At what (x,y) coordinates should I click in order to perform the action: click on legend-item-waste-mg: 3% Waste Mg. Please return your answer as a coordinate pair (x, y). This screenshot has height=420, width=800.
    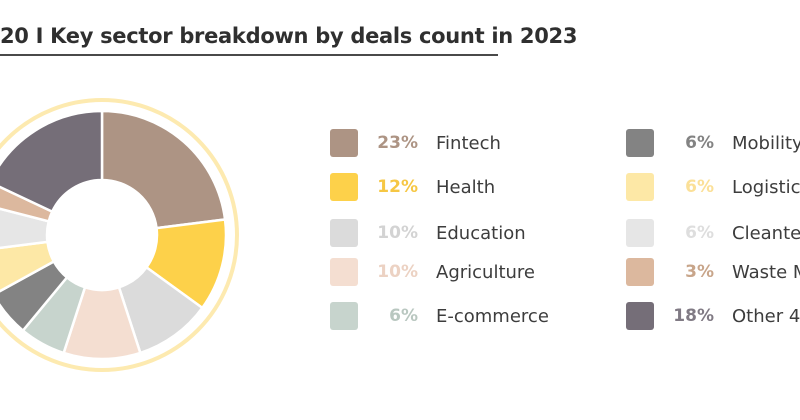
    Looking at the image, I should click on (713, 272).